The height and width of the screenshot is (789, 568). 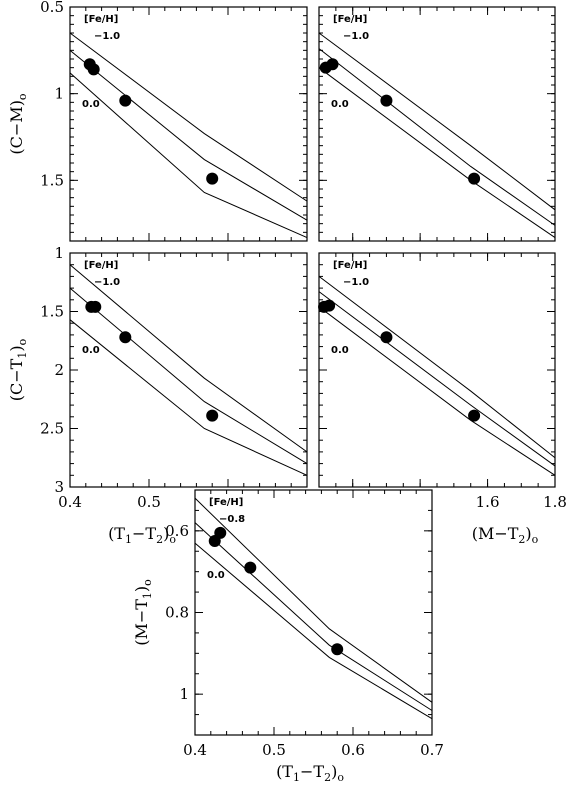 What do you see at coordinates (177, 613) in the screenshot?
I see `y-tick-label: 0.8` at bounding box center [177, 613].